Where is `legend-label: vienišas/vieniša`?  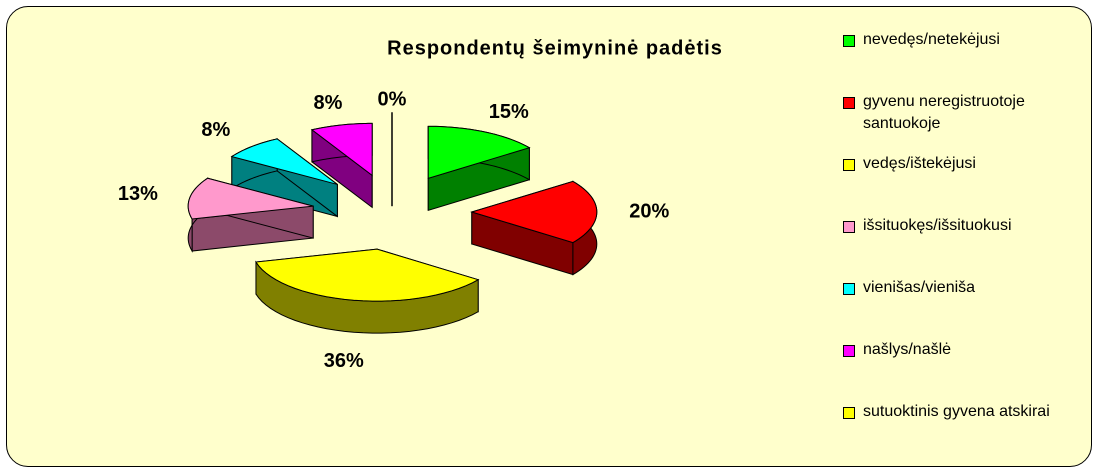
legend-label: vienišas/vieniša is located at coordinates (919, 287).